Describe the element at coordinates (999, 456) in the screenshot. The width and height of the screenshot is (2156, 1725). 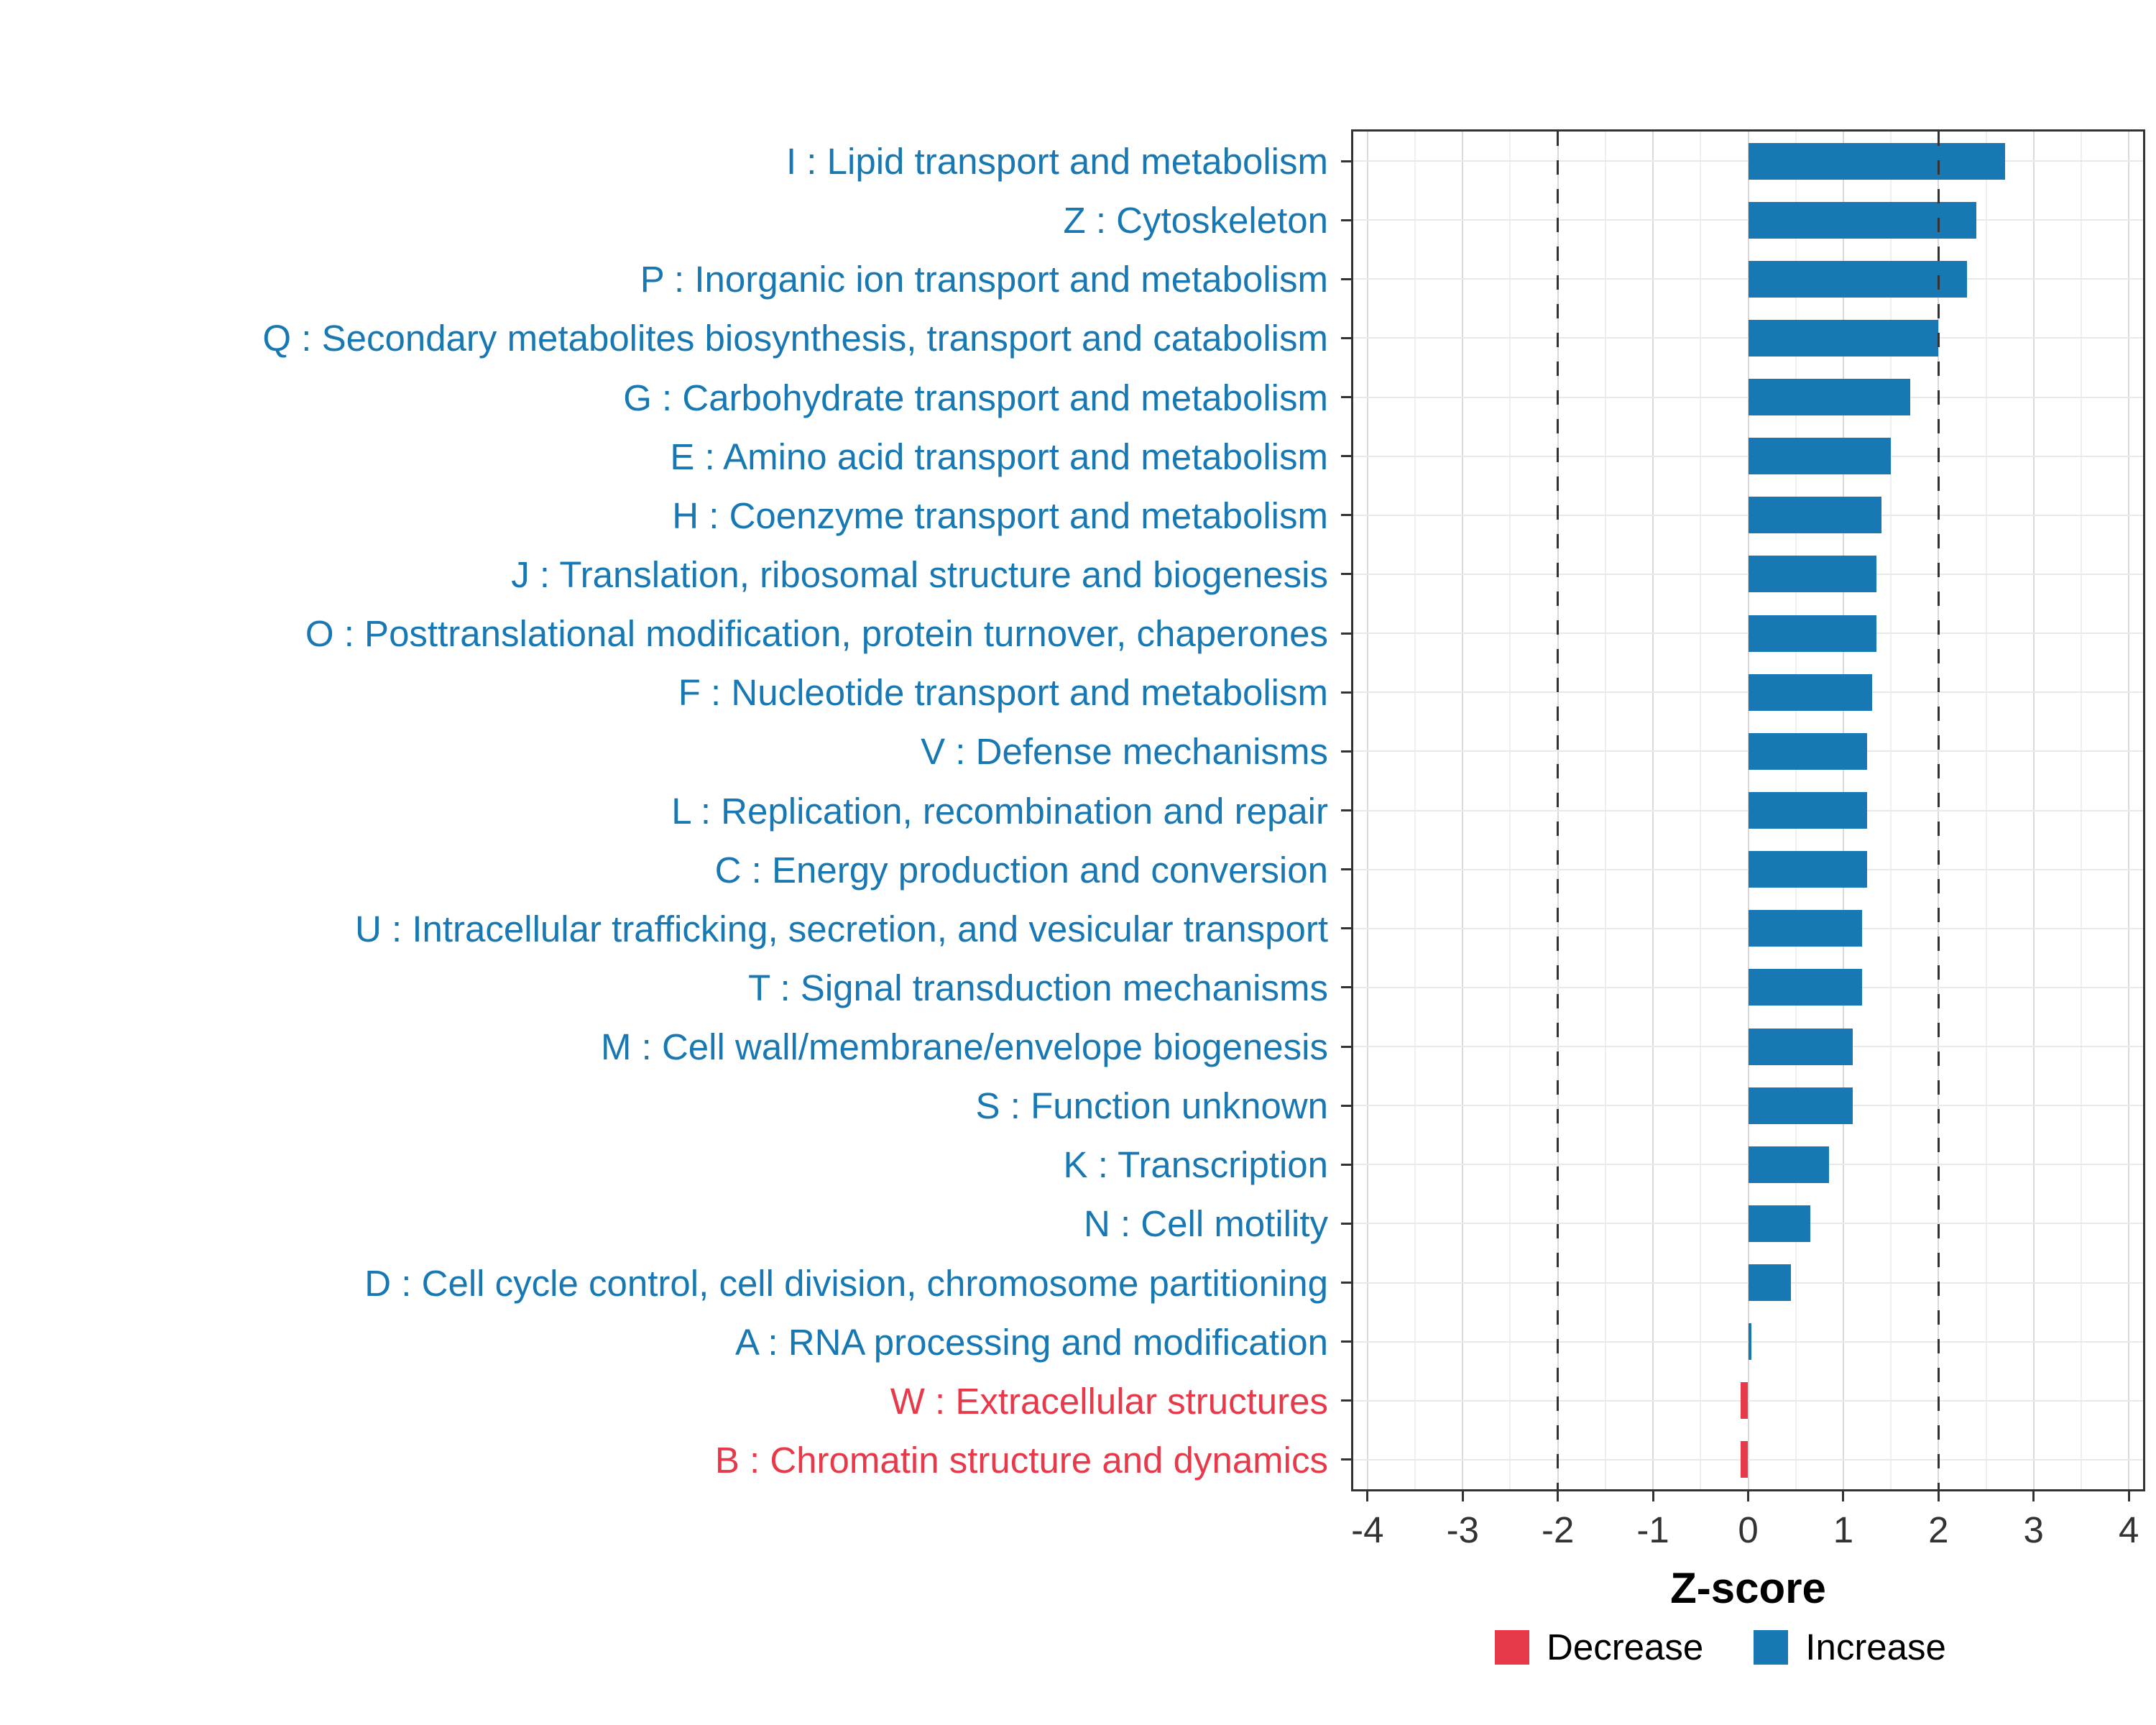
I see `category-label: E : Amino acid transport and metabolism` at that location.